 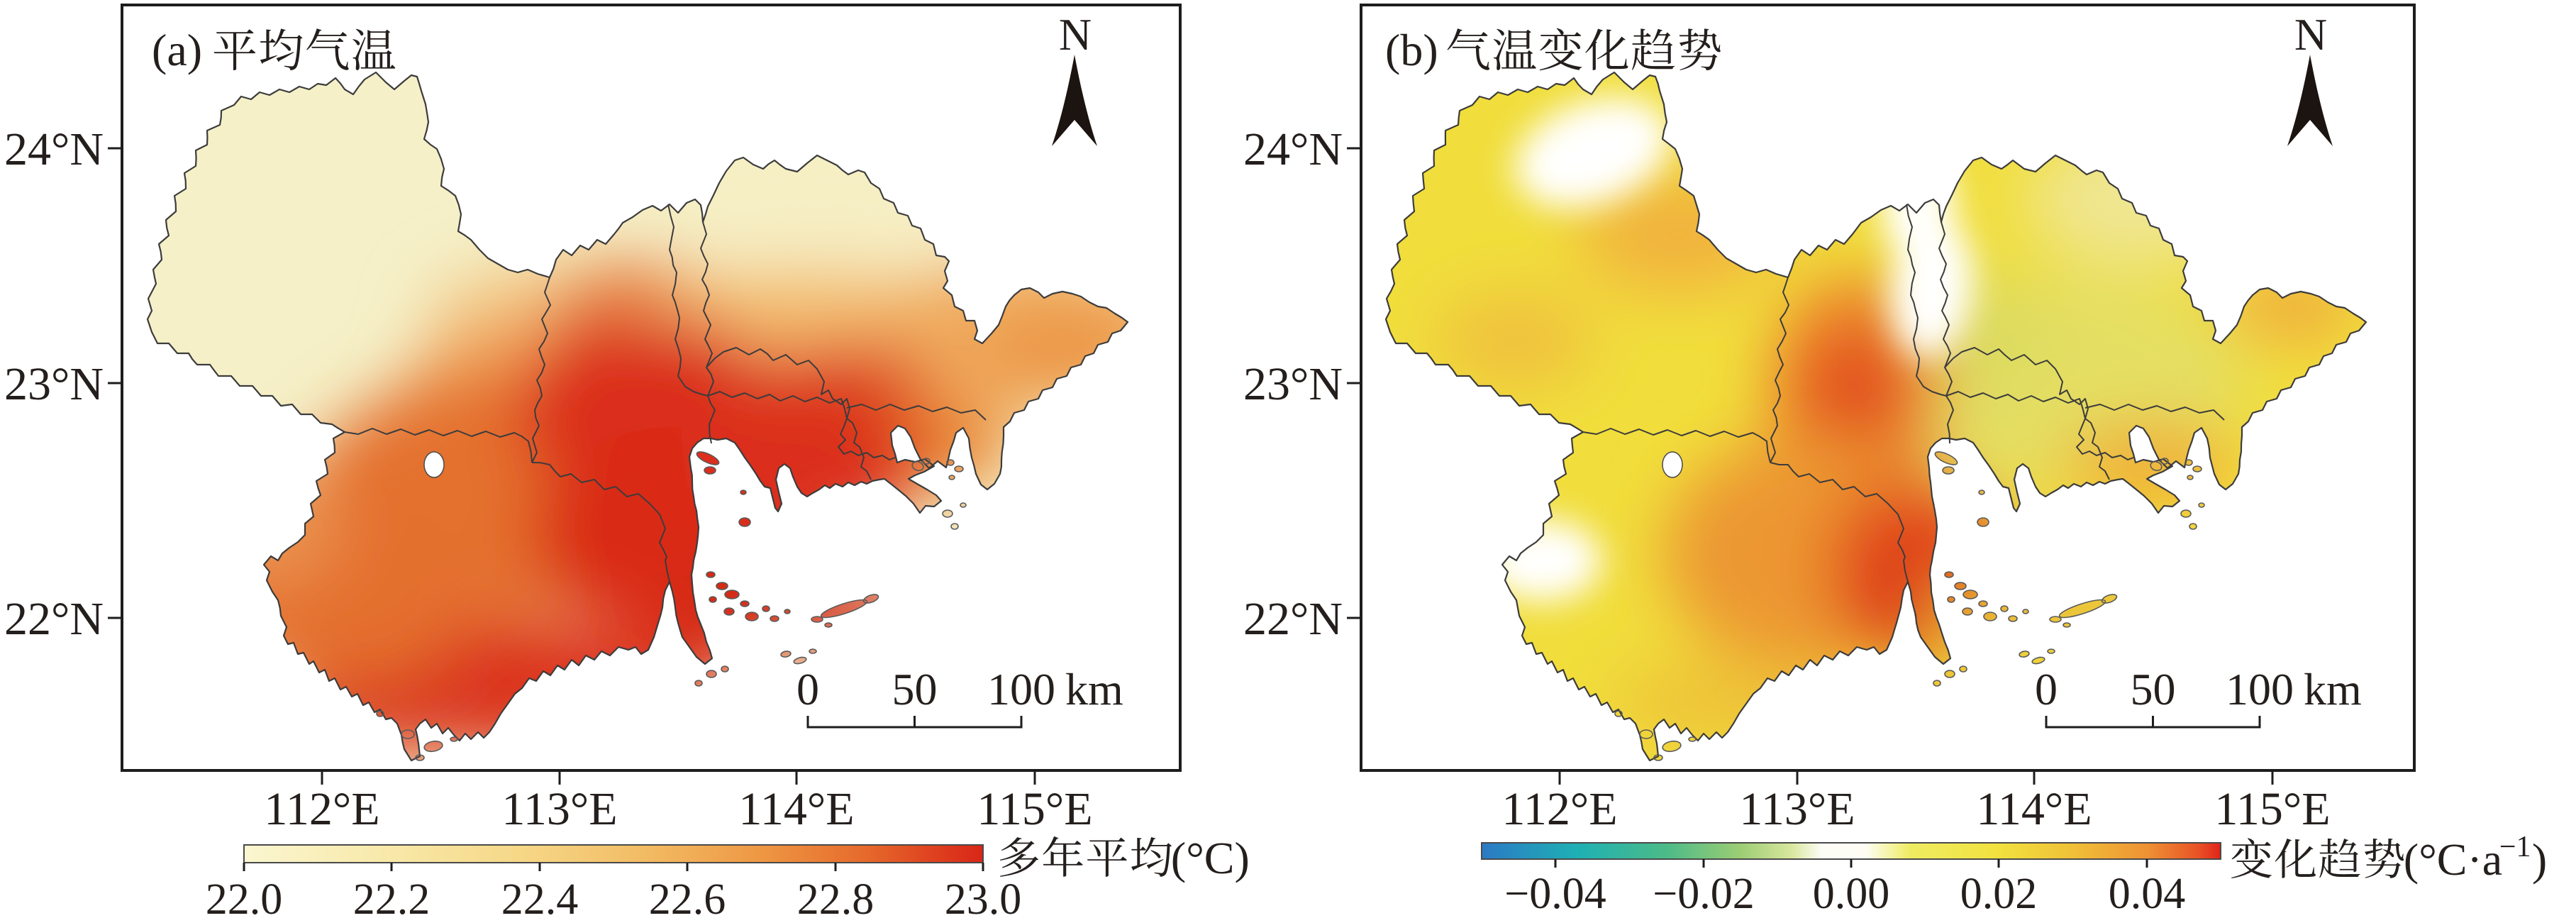 What do you see at coordinates (2147, 894) in the screenshot?
I see `svg-text: 0.04` at bounding box center [2147, 894].